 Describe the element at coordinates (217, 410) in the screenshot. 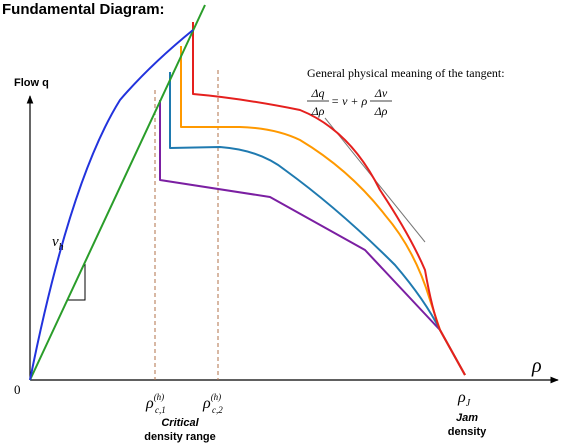

I see `subscript: c,2` at that location.